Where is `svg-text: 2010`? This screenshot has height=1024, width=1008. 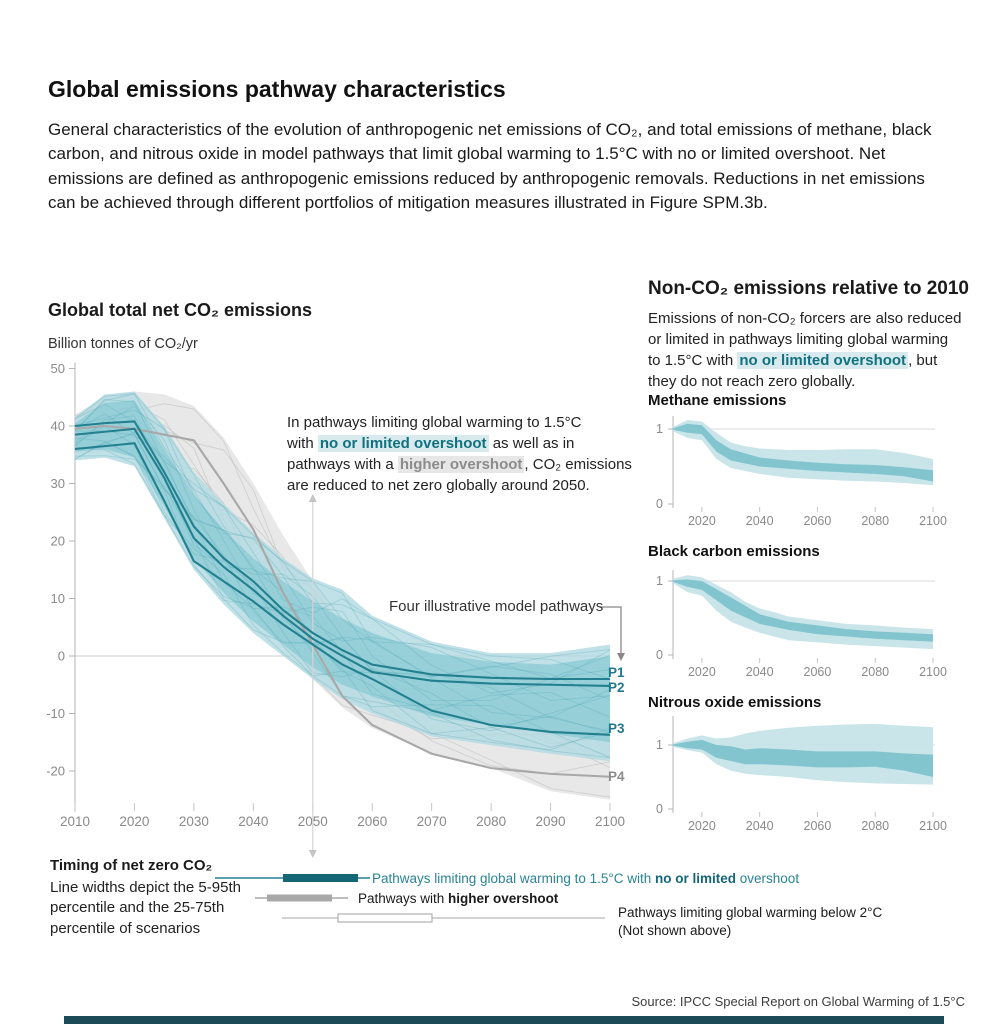
svg-text: 2010 is located at coordinates (75, 821).